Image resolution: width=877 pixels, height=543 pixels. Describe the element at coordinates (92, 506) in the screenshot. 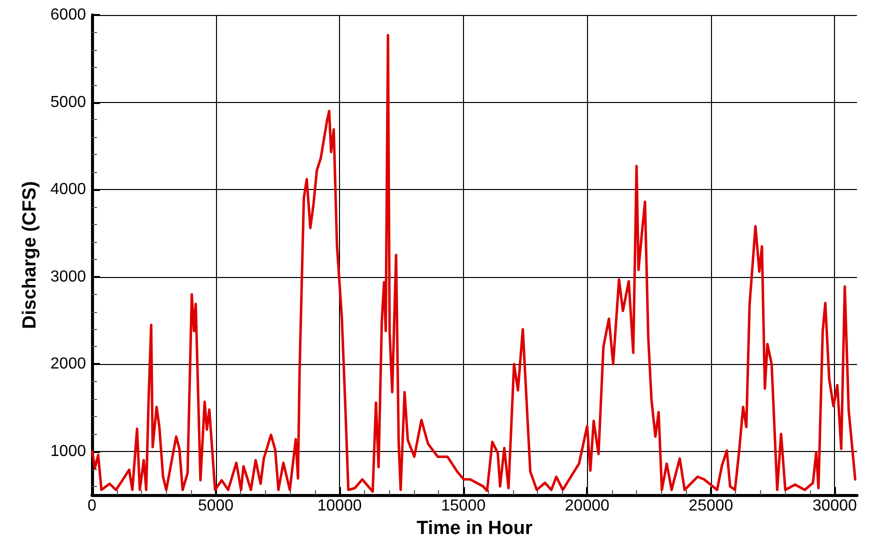

I see `x-tick-label: 0` at that location.